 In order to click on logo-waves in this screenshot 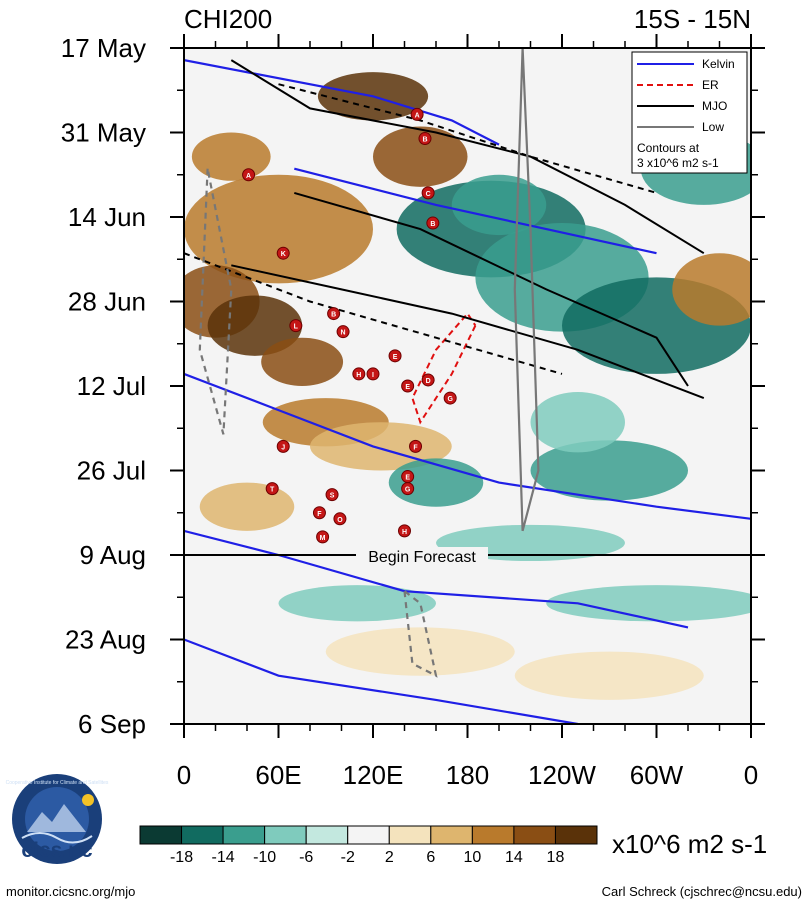, I will do `click(57, 838)`.